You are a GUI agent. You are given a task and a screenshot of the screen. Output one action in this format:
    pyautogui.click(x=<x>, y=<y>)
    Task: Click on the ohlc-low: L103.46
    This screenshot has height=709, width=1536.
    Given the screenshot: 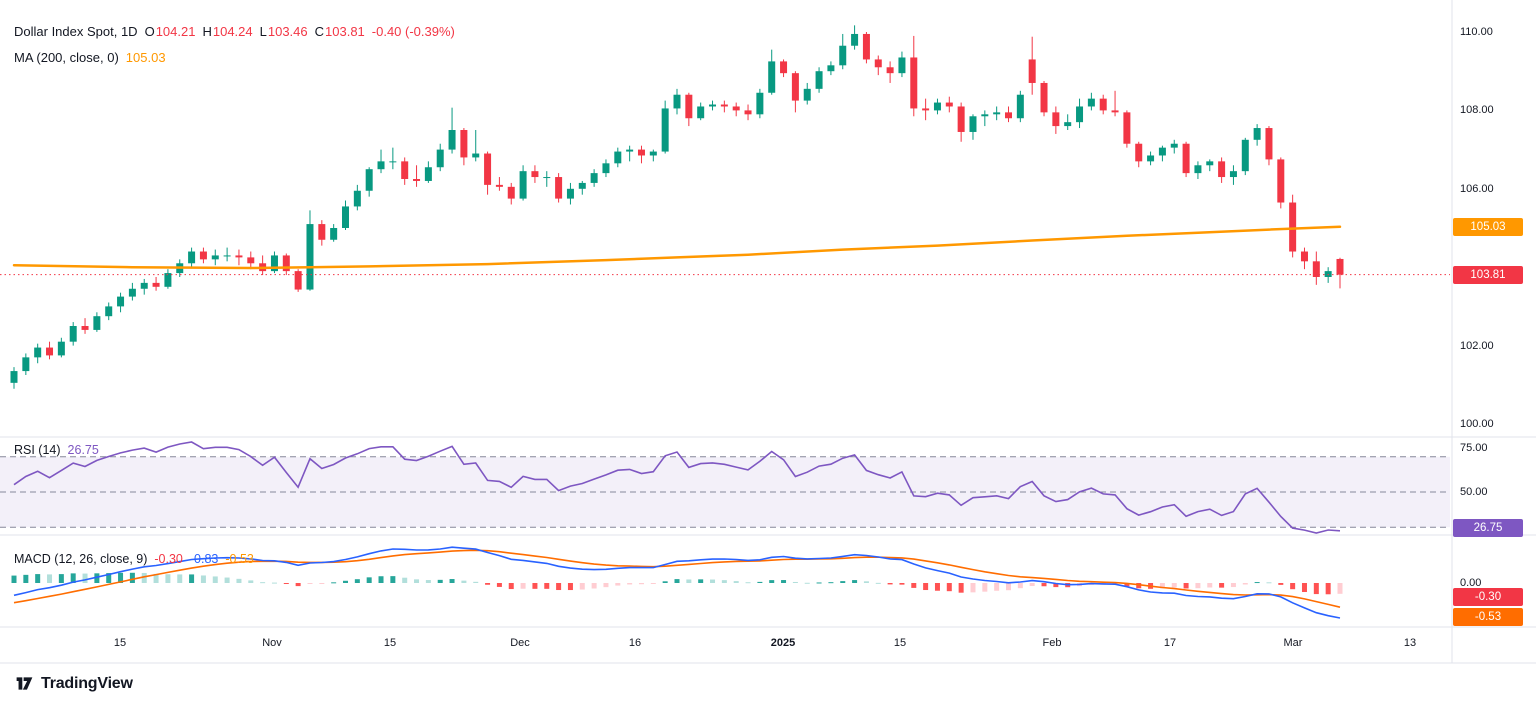 What is the action you would take?
    pyautogui.click(x=283, y=31)
    